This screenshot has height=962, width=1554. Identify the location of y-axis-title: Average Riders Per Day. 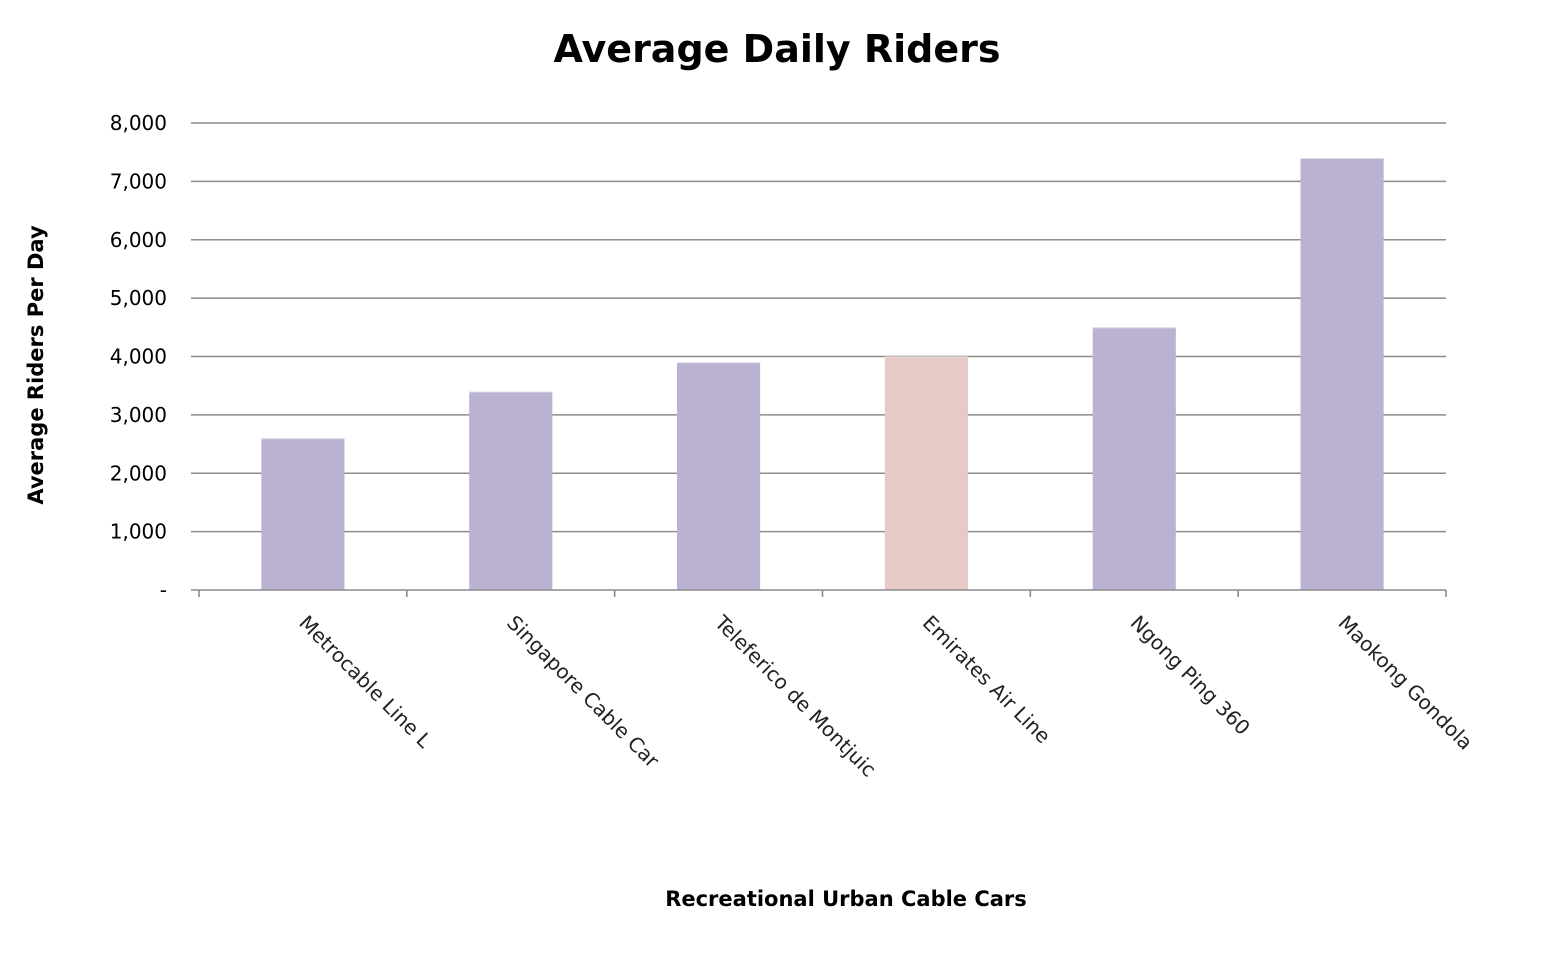
(36, 365).